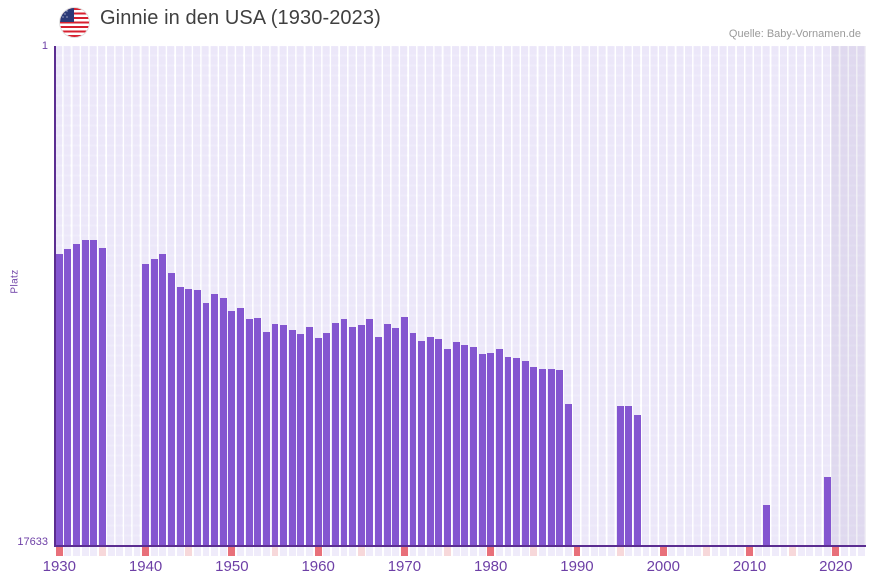  I want to click on x-axis-tick-markers, so click(460, 551).